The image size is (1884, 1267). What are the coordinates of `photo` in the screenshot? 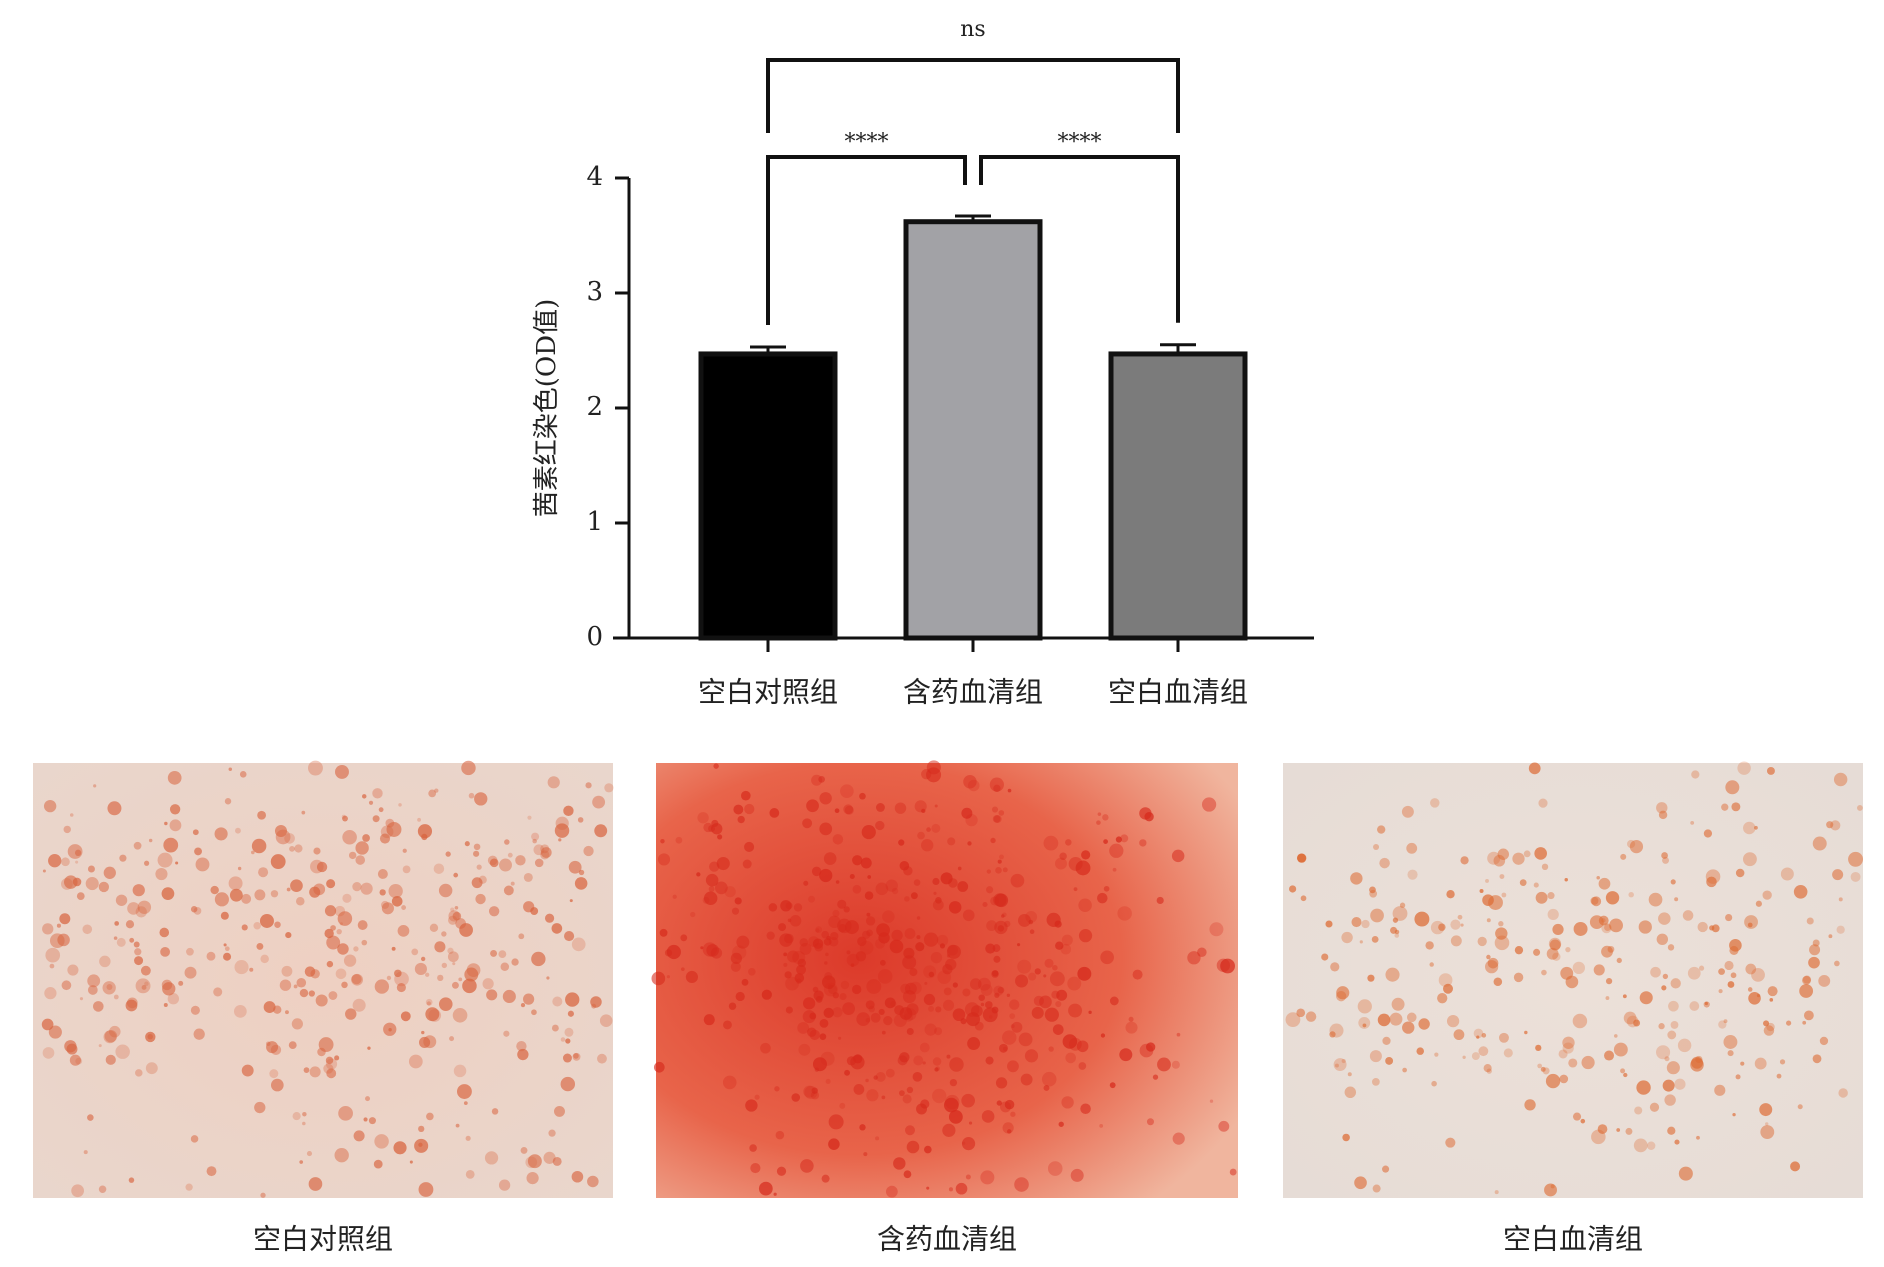 It's located at (323, 980).